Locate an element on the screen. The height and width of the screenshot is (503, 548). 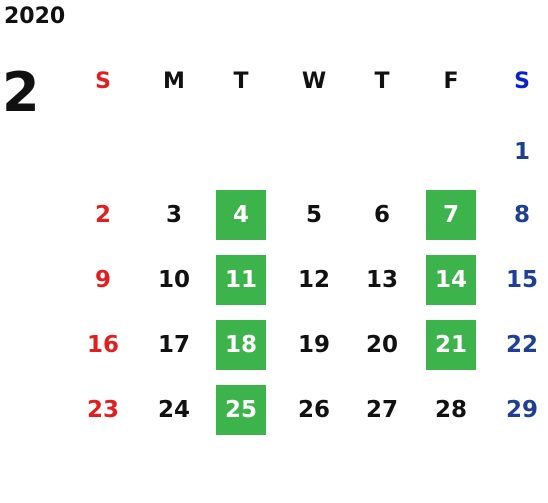
day-cell: 5 is located at coordinates (313, 215).